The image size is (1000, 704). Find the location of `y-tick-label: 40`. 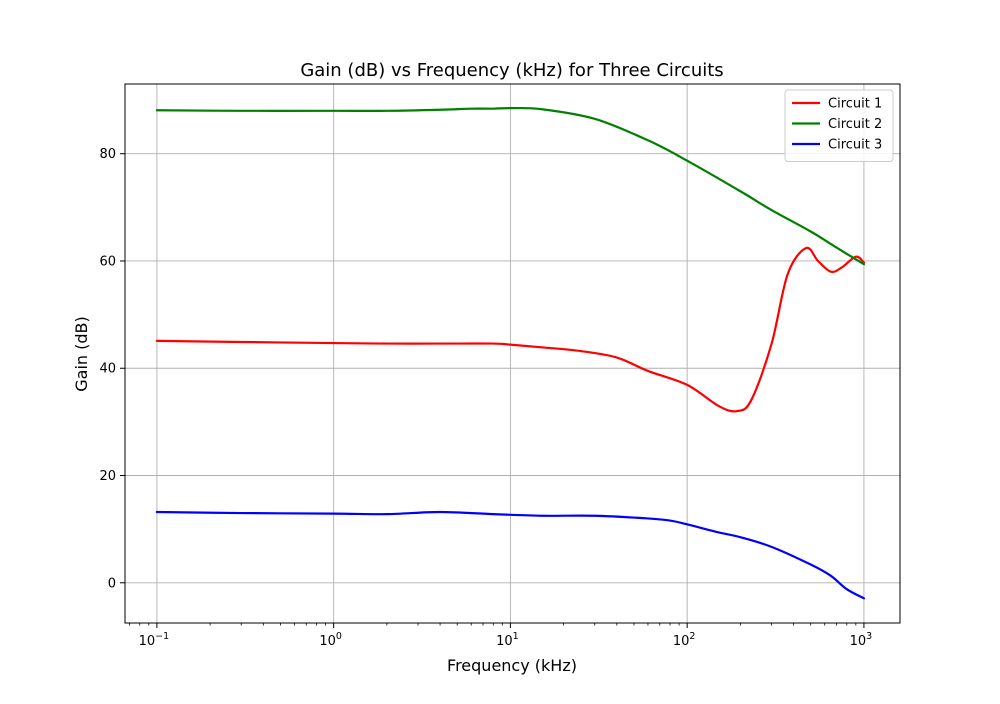

y-tick-label: 40 is located at coordinates (107, 369).